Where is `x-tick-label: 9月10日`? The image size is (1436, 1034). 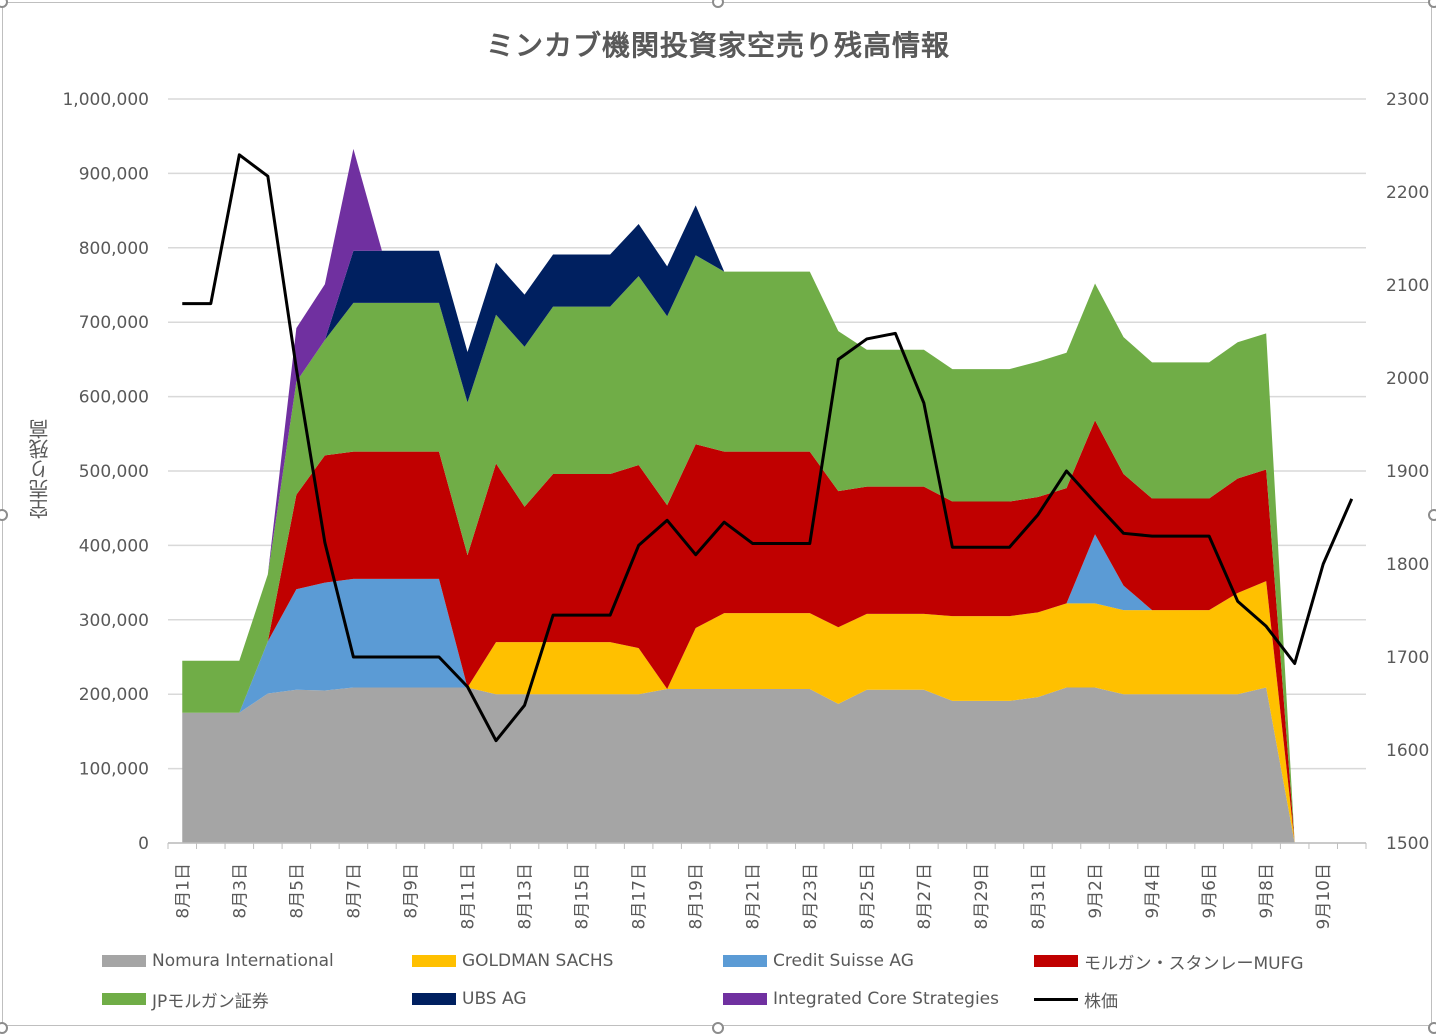
x-tick-label: 9月10日 is located at coordinates (1324, 896).